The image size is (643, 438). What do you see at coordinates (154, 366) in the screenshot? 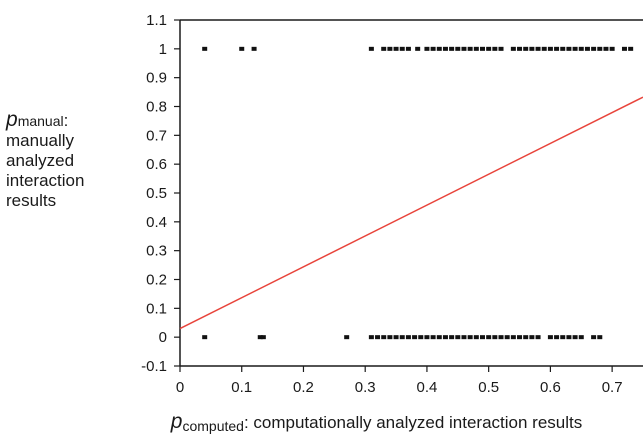
I see `y-tick-label: -0.1` at bounding box center [154, 366].